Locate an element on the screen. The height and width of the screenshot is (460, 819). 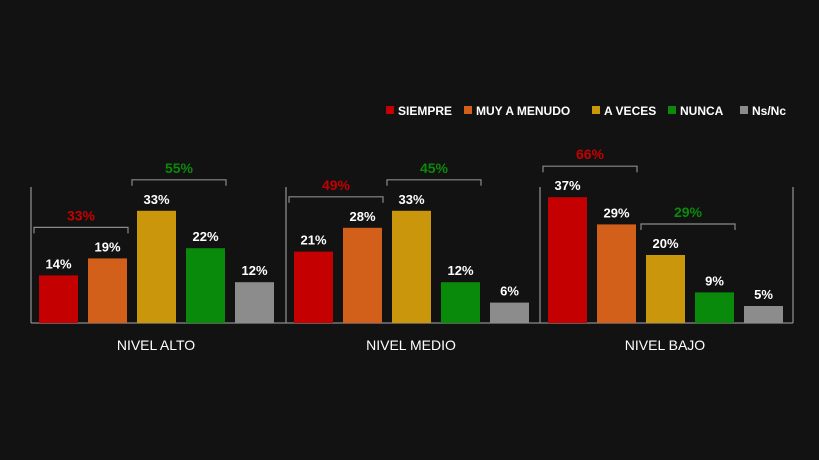
data-label-nivel-alto-siempre: 14% is located at coordinates (58, 263).